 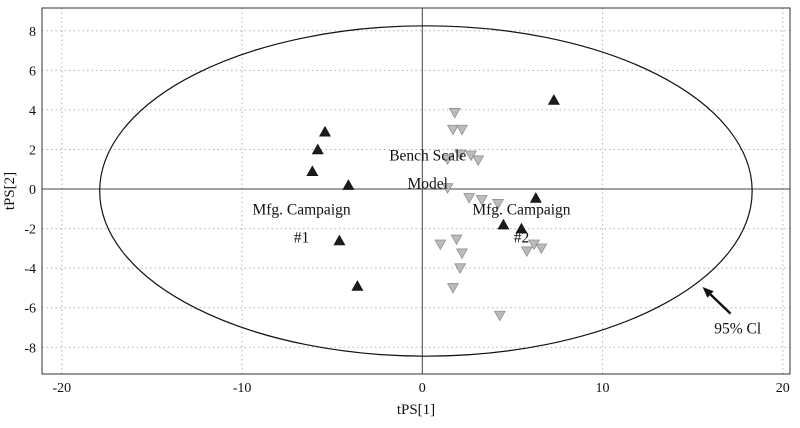 What do you see at coordinates (242, 388) in the screenshot?
I see `x-tick-label: -10` at bounding box center [242, 388].